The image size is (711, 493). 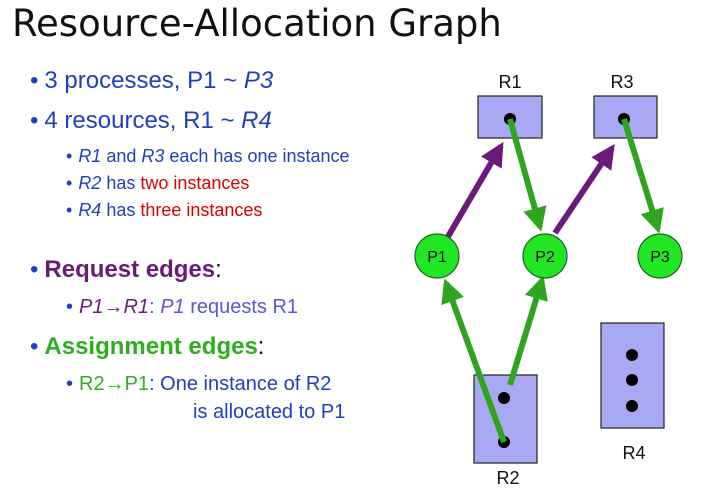 I want to click on bullet-processes: • 3 processes, P1 ~ P3, so click(x=151, y=81).